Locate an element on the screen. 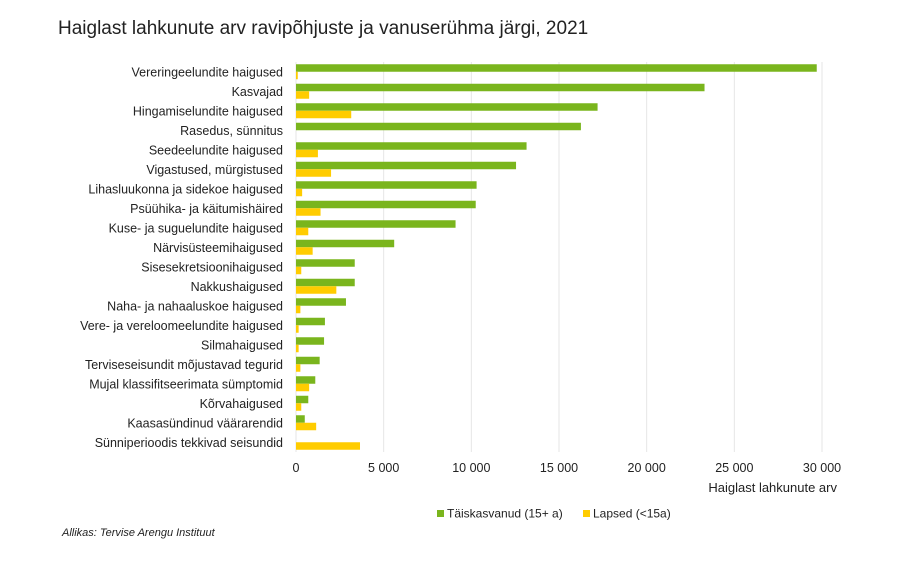 The image size is (902, 562). category-label-14: Silmahaigused is located at coordinates (242, 345).